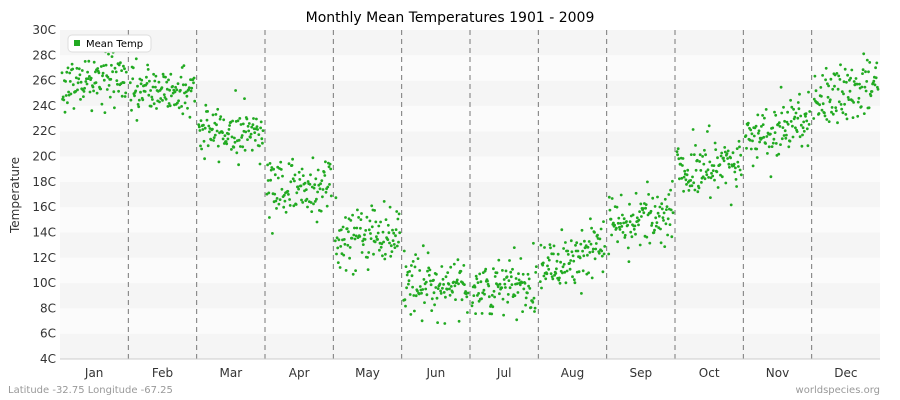 The image size is (900, 400). I want to click on y-tick-label: 28C, so click(44, 55).